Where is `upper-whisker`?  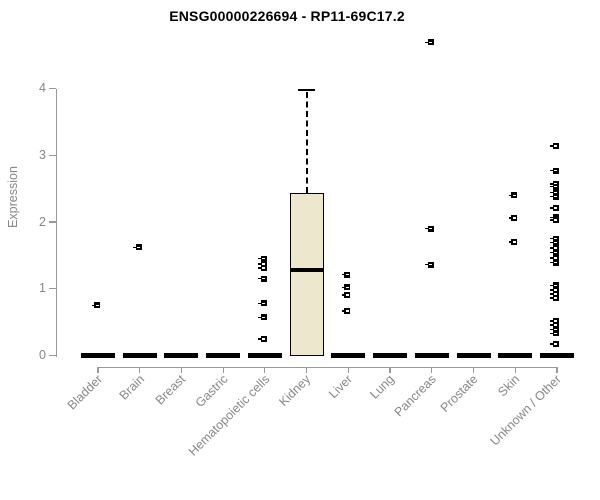
upper-whisker is located at coordinates (306, 142).